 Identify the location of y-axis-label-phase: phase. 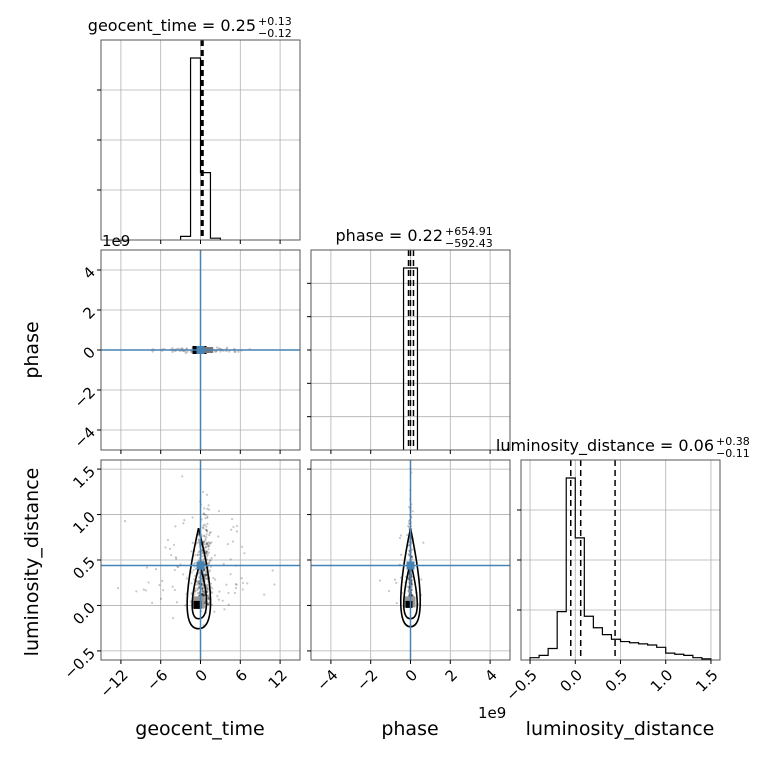
(32, 349).